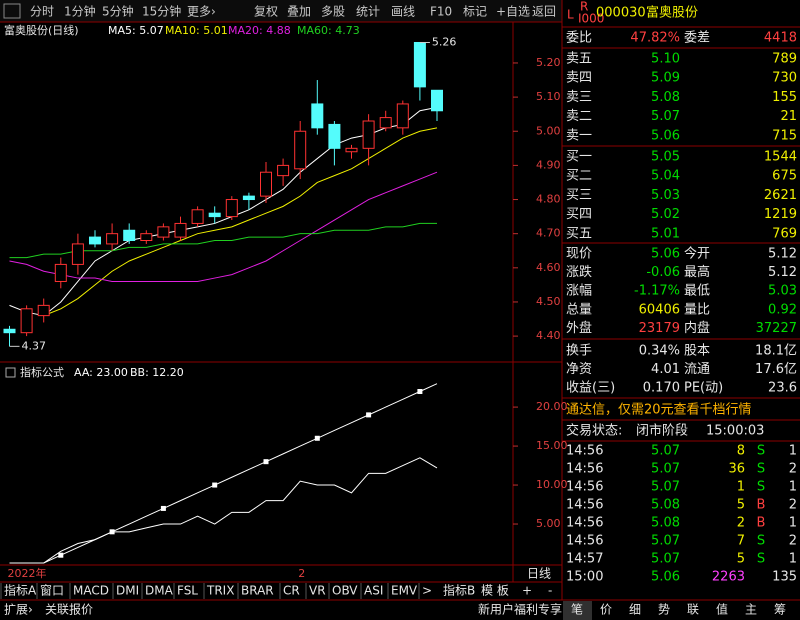 This screenshot has width=800, height=620. I want to click on tab: 窗口, so click(52, 591).